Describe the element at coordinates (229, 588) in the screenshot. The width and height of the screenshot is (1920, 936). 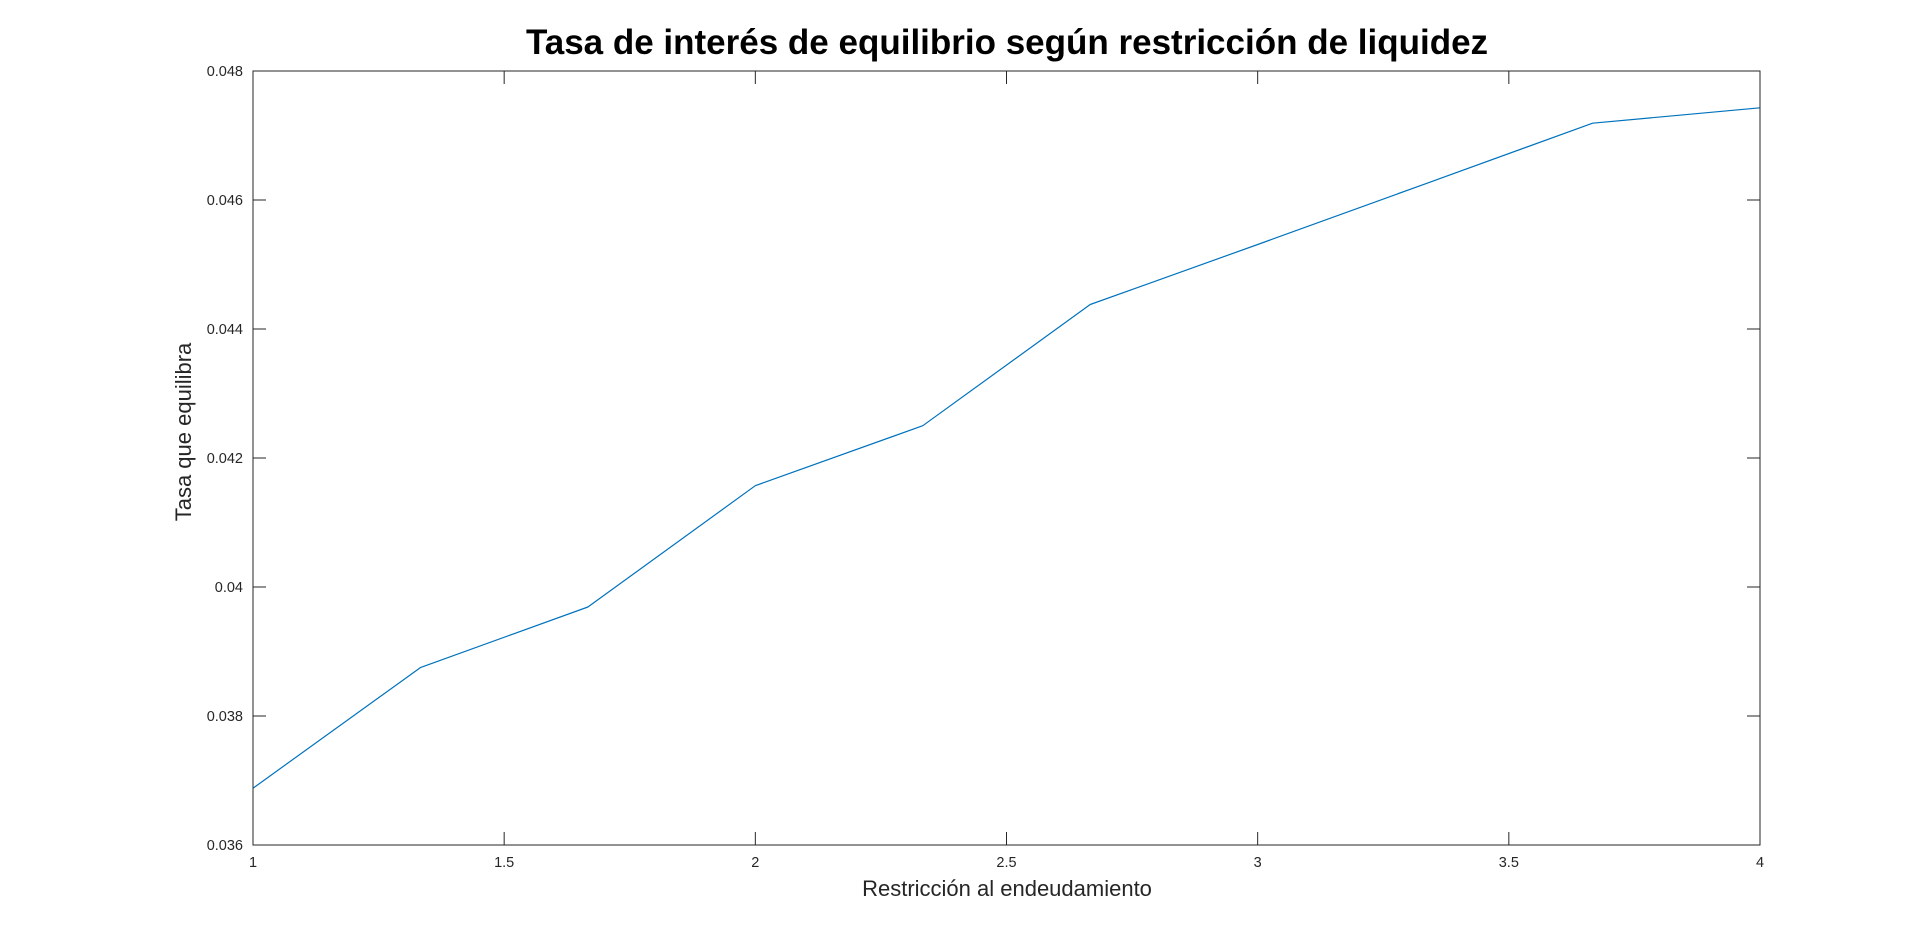
I see `y-tick-label: 0.04` at that location.